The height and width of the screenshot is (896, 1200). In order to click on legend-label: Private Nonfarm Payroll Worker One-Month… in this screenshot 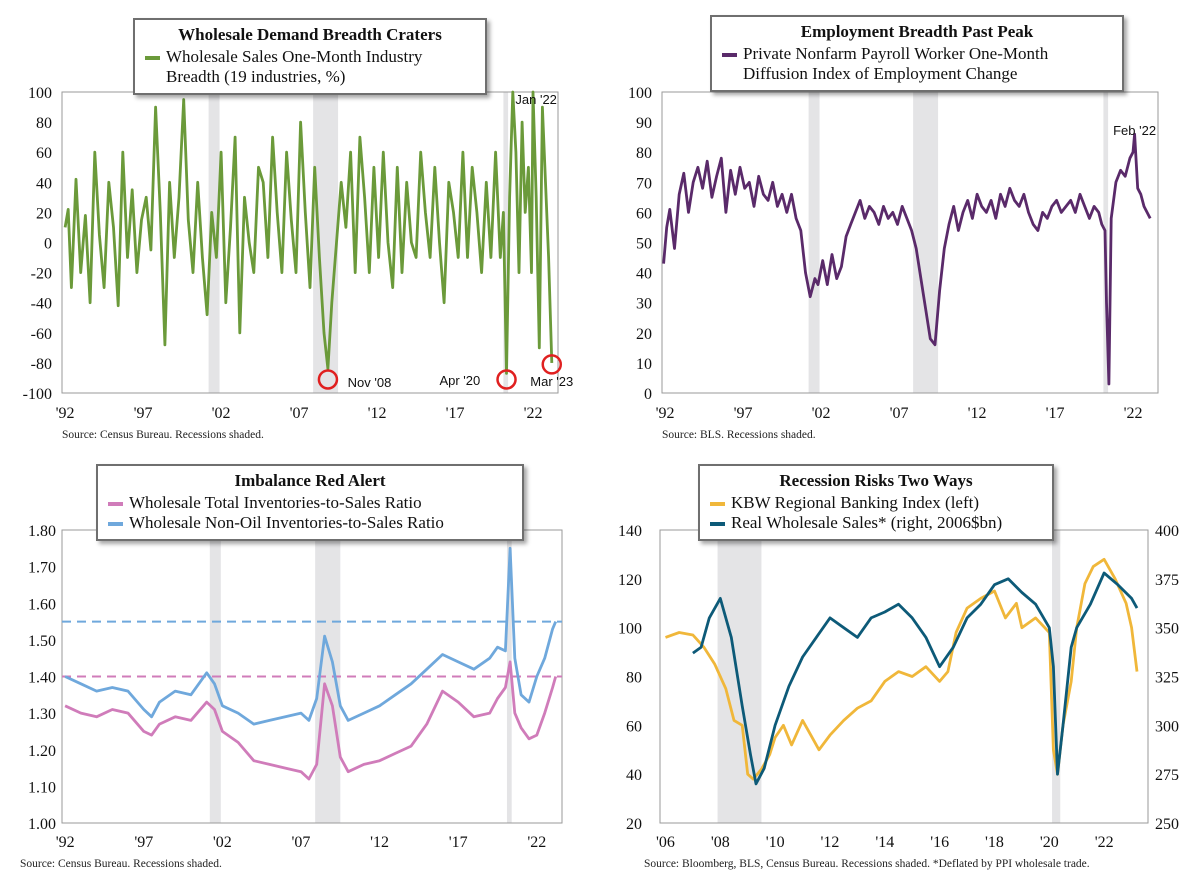, I will do `click(896, 63)`.